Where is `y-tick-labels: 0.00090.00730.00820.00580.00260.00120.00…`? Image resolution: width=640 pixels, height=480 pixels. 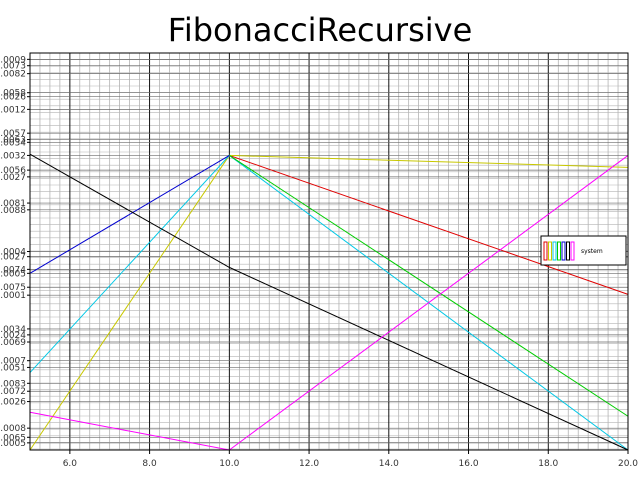 y-tick-labels: 0.00090.00730.00820.00580.00260.00120.00… is located at coordinates (15, 252).